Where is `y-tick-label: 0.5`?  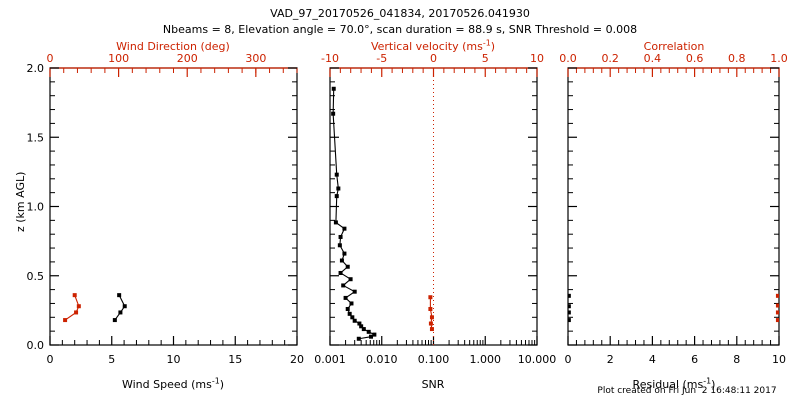
y-tick-label: 0.5 is located at coordinates (36, 276).